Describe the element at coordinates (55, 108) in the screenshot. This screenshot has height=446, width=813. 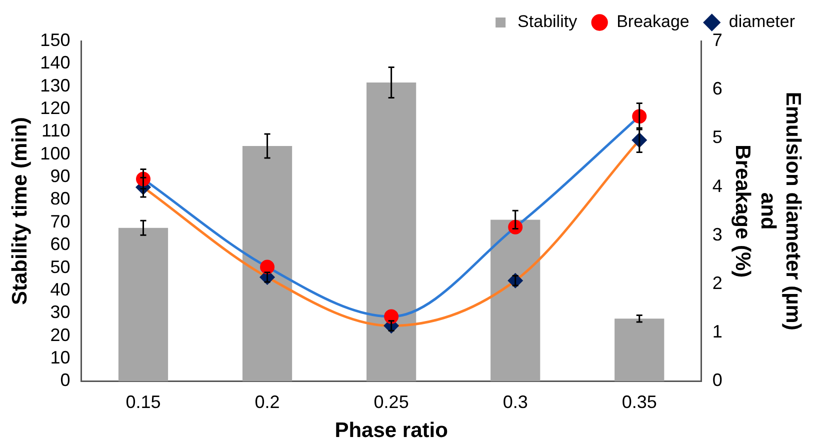
I see `y-tick-label: 120` at that location.